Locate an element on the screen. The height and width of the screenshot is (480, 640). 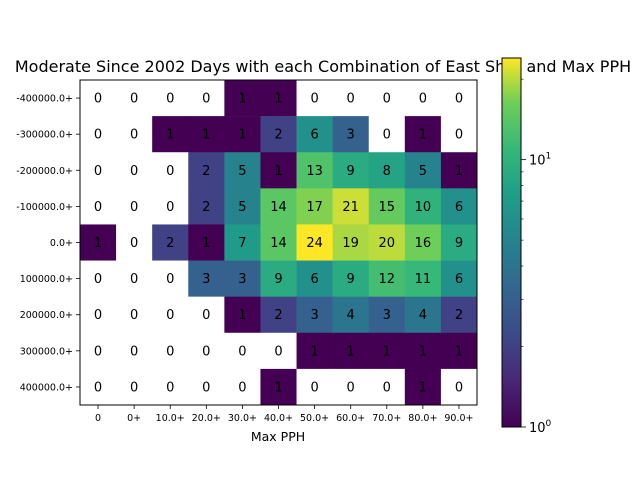
cell-value-label: 24 is located at coordinates (314, 243).